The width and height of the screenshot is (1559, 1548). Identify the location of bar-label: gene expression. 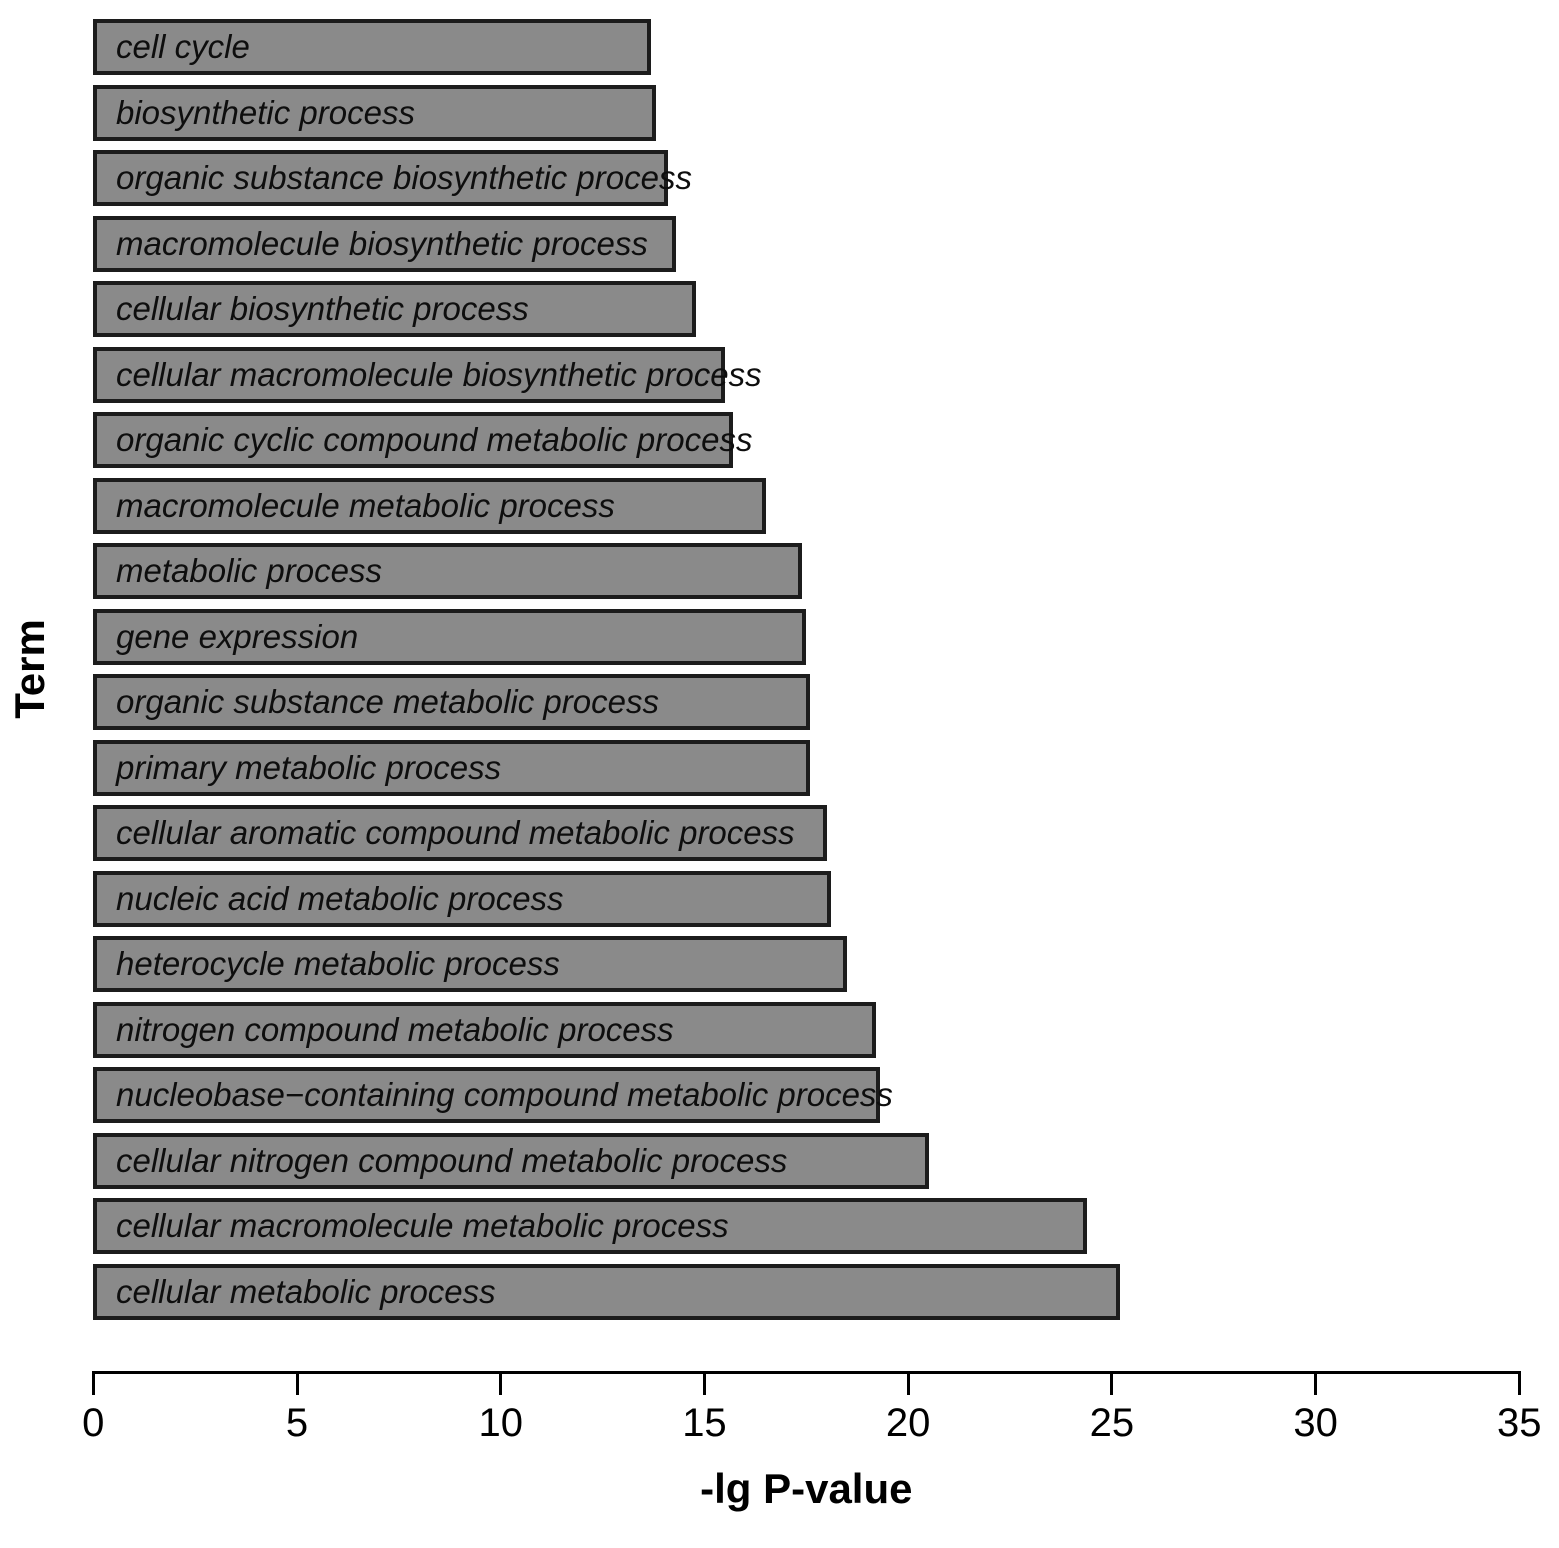
(237, 636).